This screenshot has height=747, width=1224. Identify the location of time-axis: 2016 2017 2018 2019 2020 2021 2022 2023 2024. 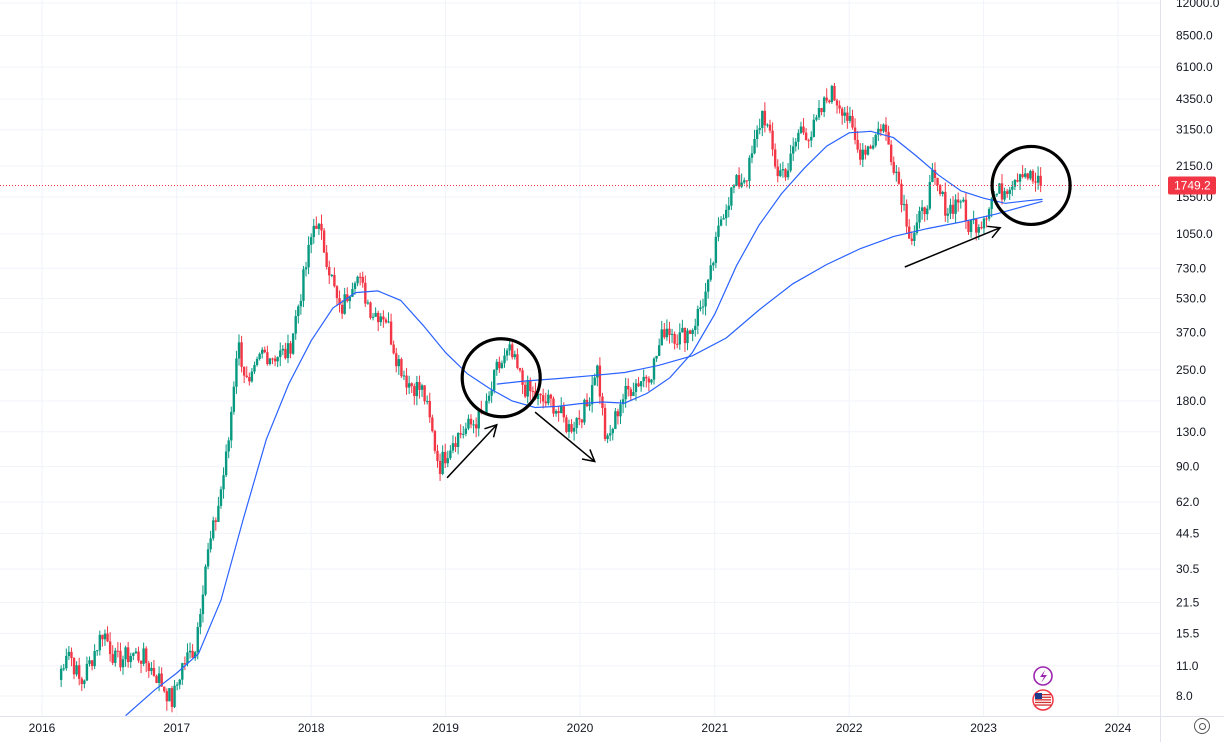
(580, 728).